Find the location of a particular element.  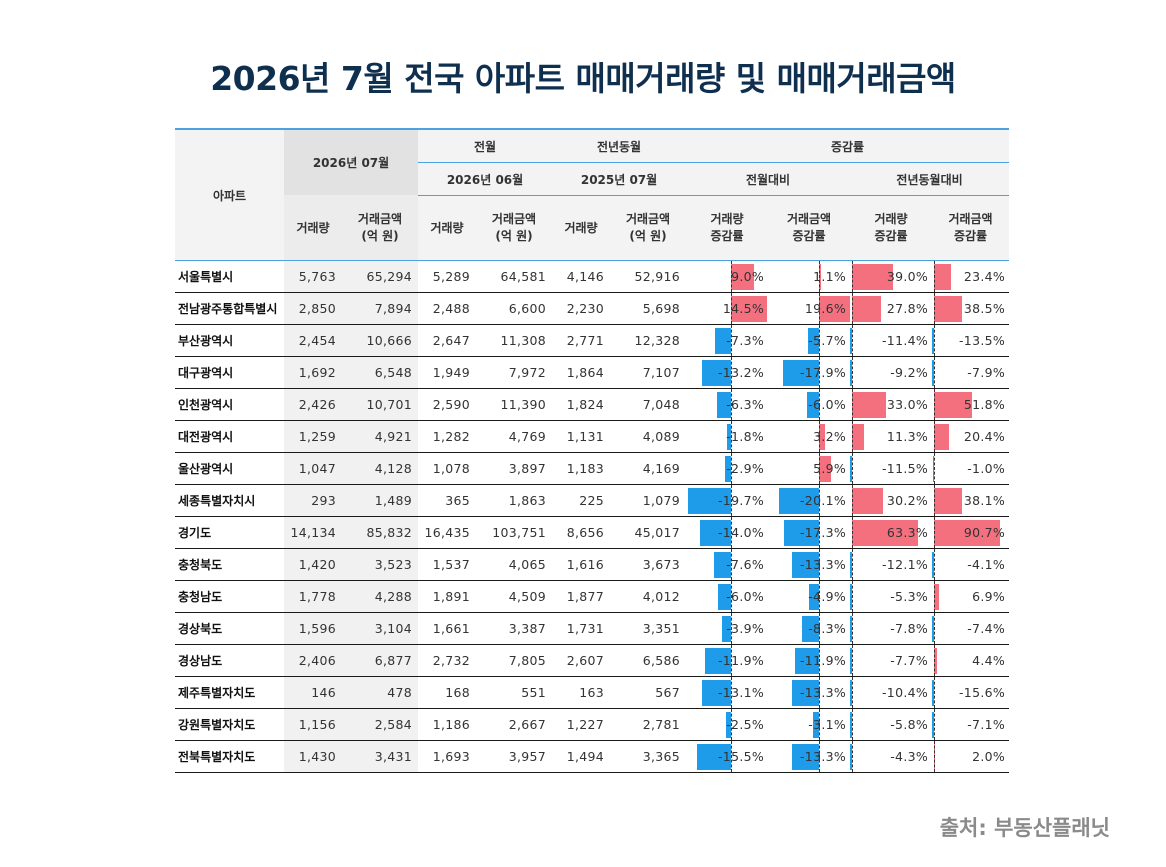

change-cell-vol-yoy: 63.3% is located at coordinates (891, 532).